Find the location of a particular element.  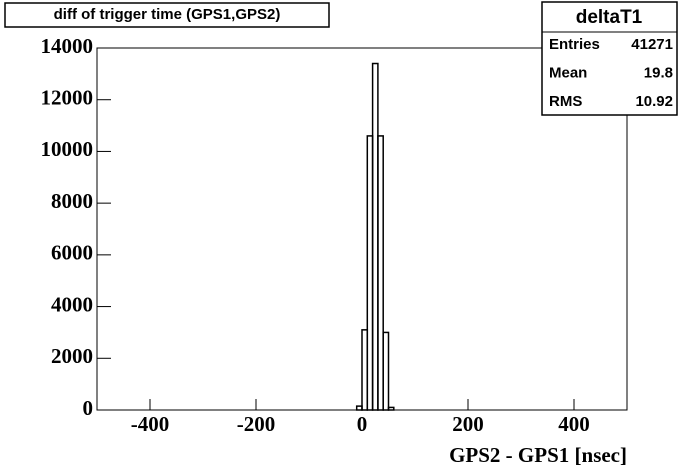

y-tick-label: 6000 is located at coordinates (72, 253).